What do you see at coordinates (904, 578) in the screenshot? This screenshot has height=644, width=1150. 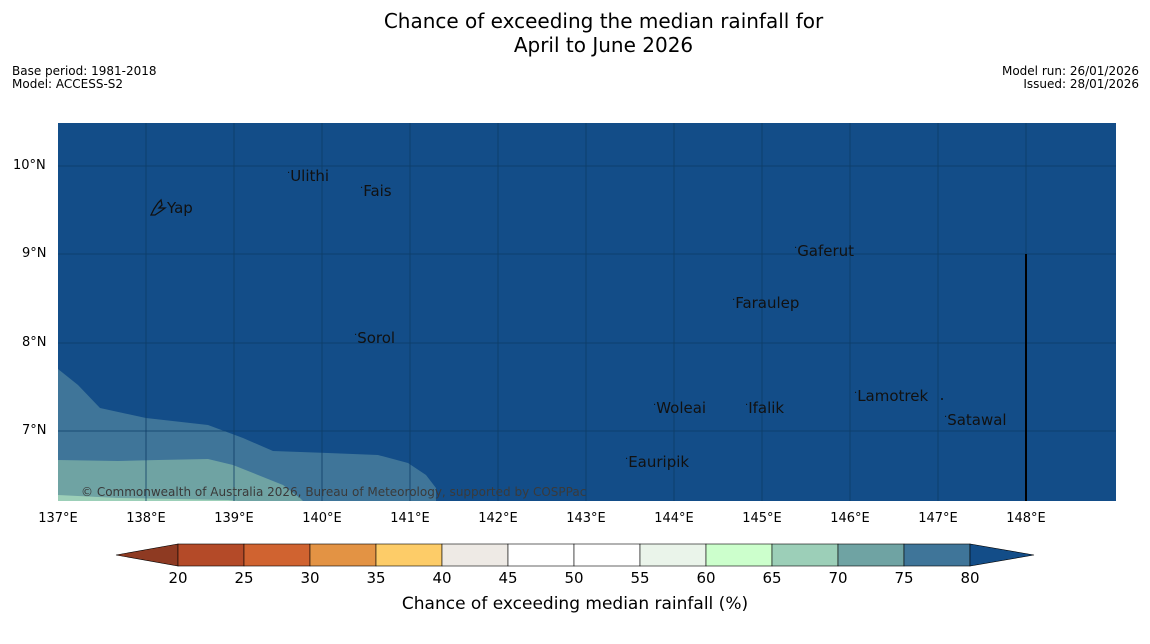 I see `colorbar-tick-75: 75` at bounding box center [904, 578].